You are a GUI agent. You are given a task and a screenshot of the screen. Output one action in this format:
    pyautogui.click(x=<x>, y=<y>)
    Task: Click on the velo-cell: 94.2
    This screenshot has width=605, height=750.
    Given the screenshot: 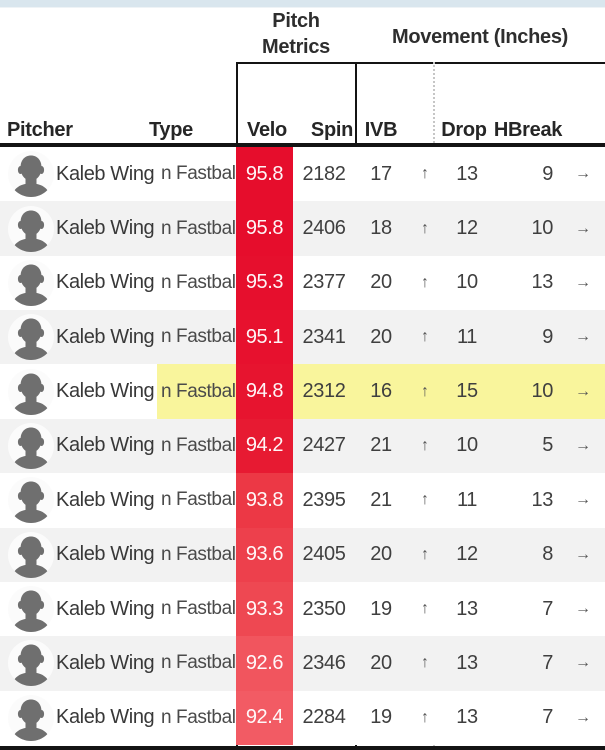 What is the action you would take?
    pyautogui.click(x=264, y=446)
    